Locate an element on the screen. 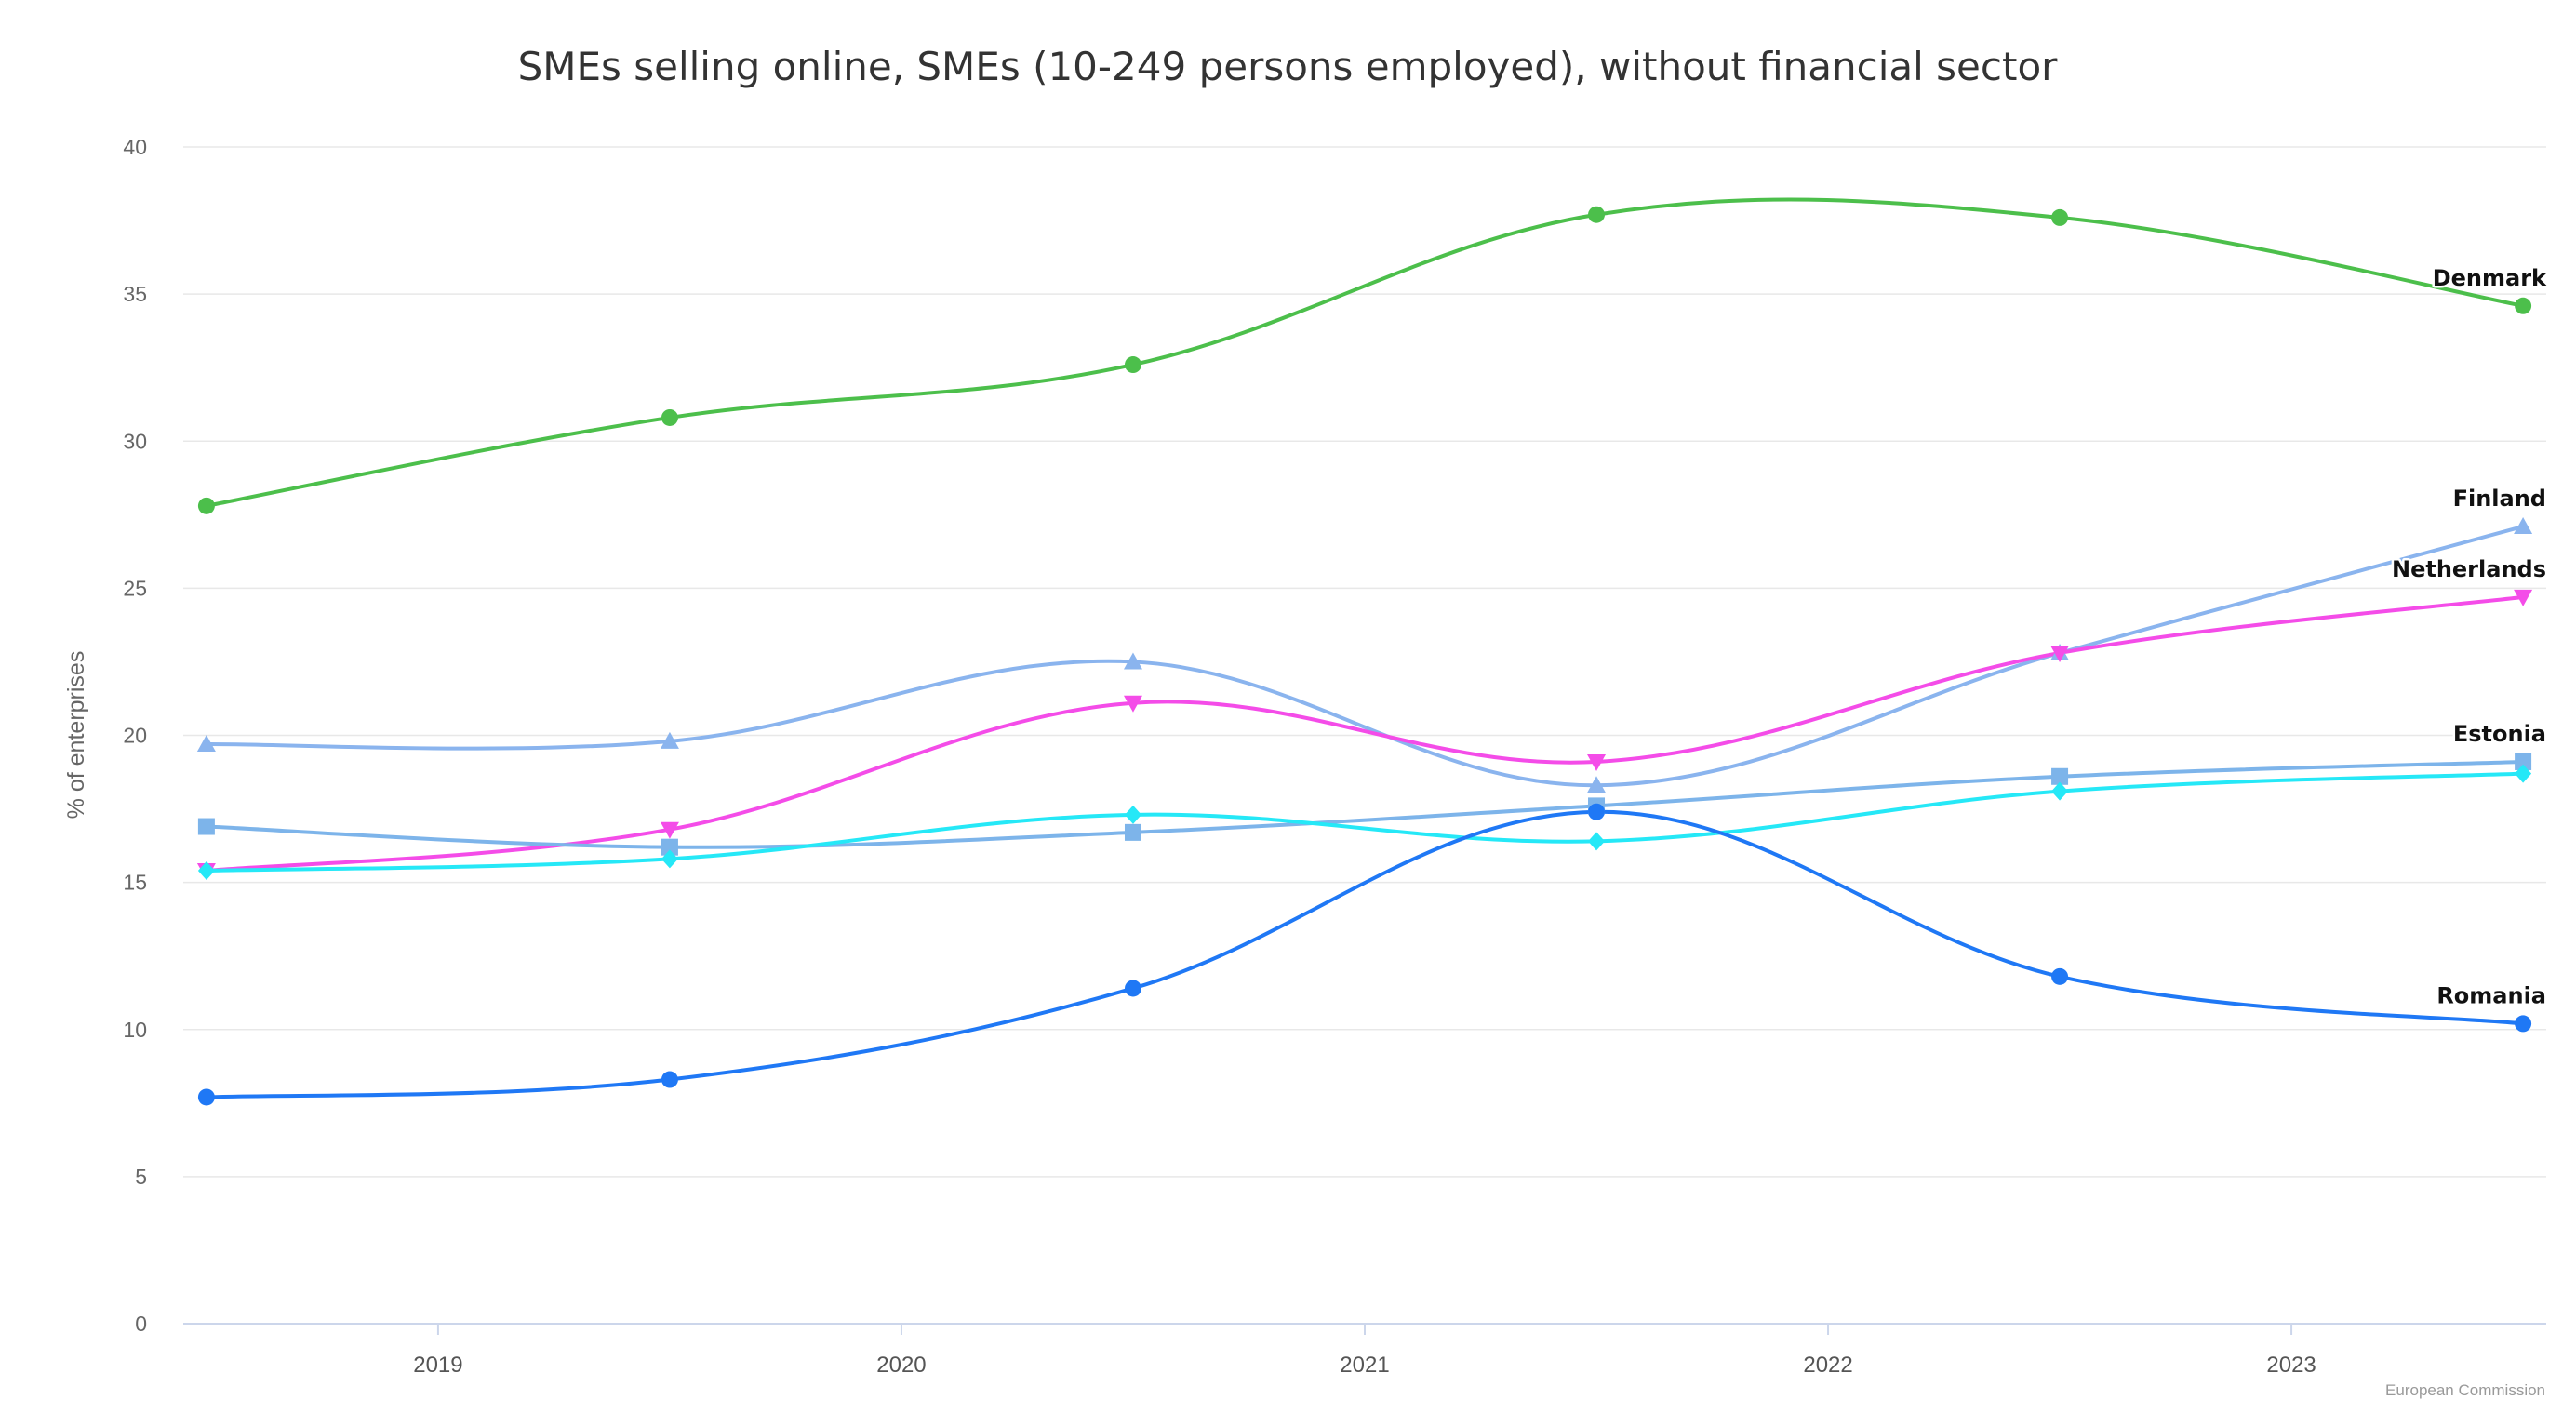  x-tick-label: 2020 is located at coordinates (901, 1365).